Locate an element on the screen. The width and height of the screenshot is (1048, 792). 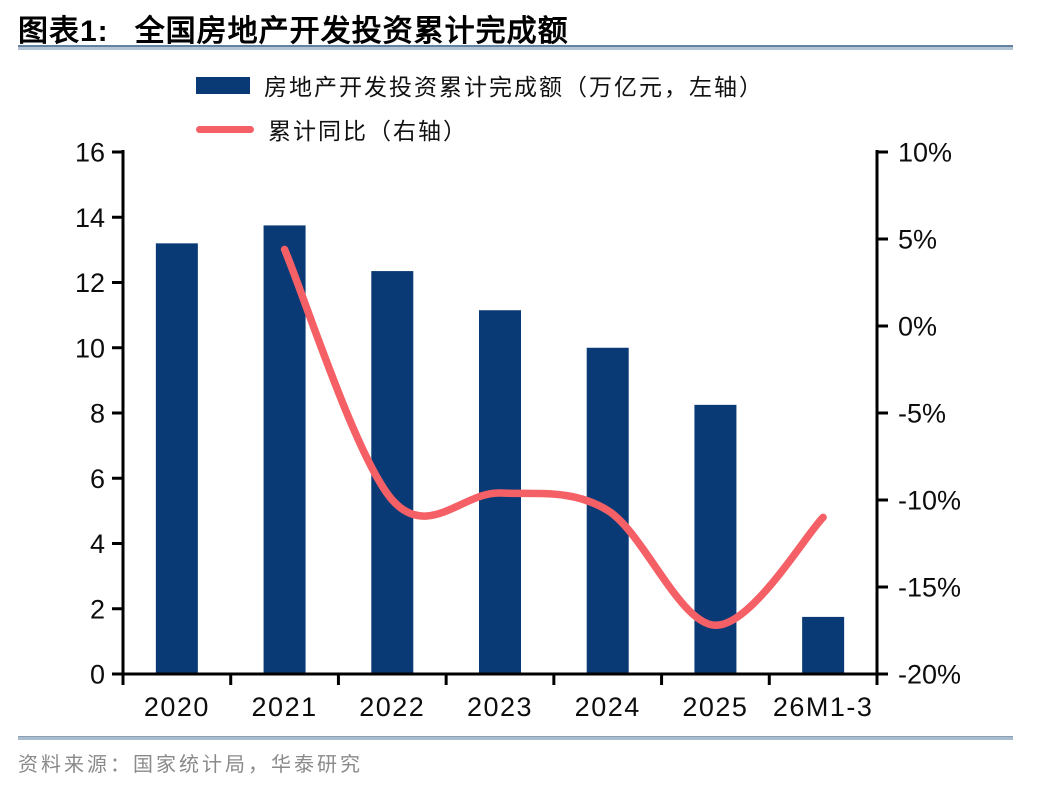
left-axis-label-10: 10 is located at coordinates (90, 348).